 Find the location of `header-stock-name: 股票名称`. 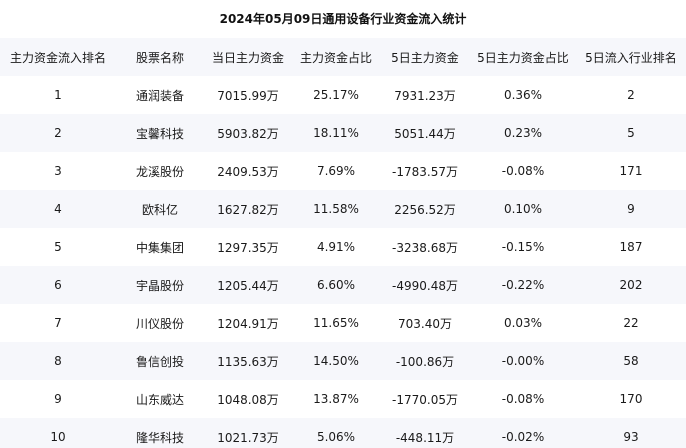

header-stock-name: 股票名称 is located at coordinates (160, 57).